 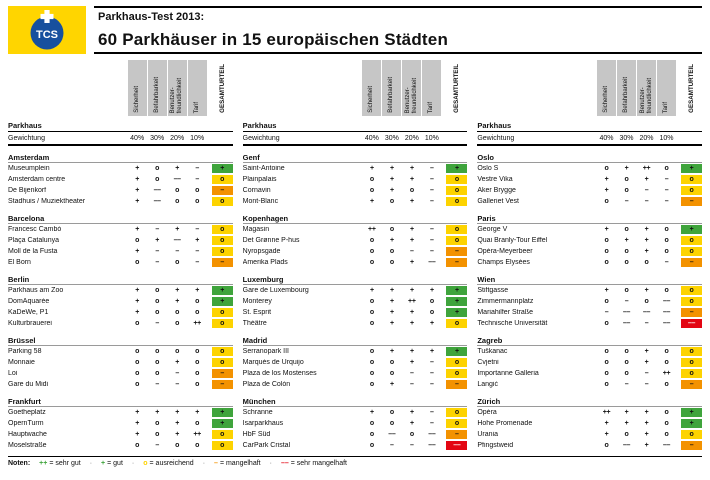 What do you see at coordinates (355, 218) in the screenshot?
I see `city-header-row: Kopenhagen` at bounding box center [355, 218].